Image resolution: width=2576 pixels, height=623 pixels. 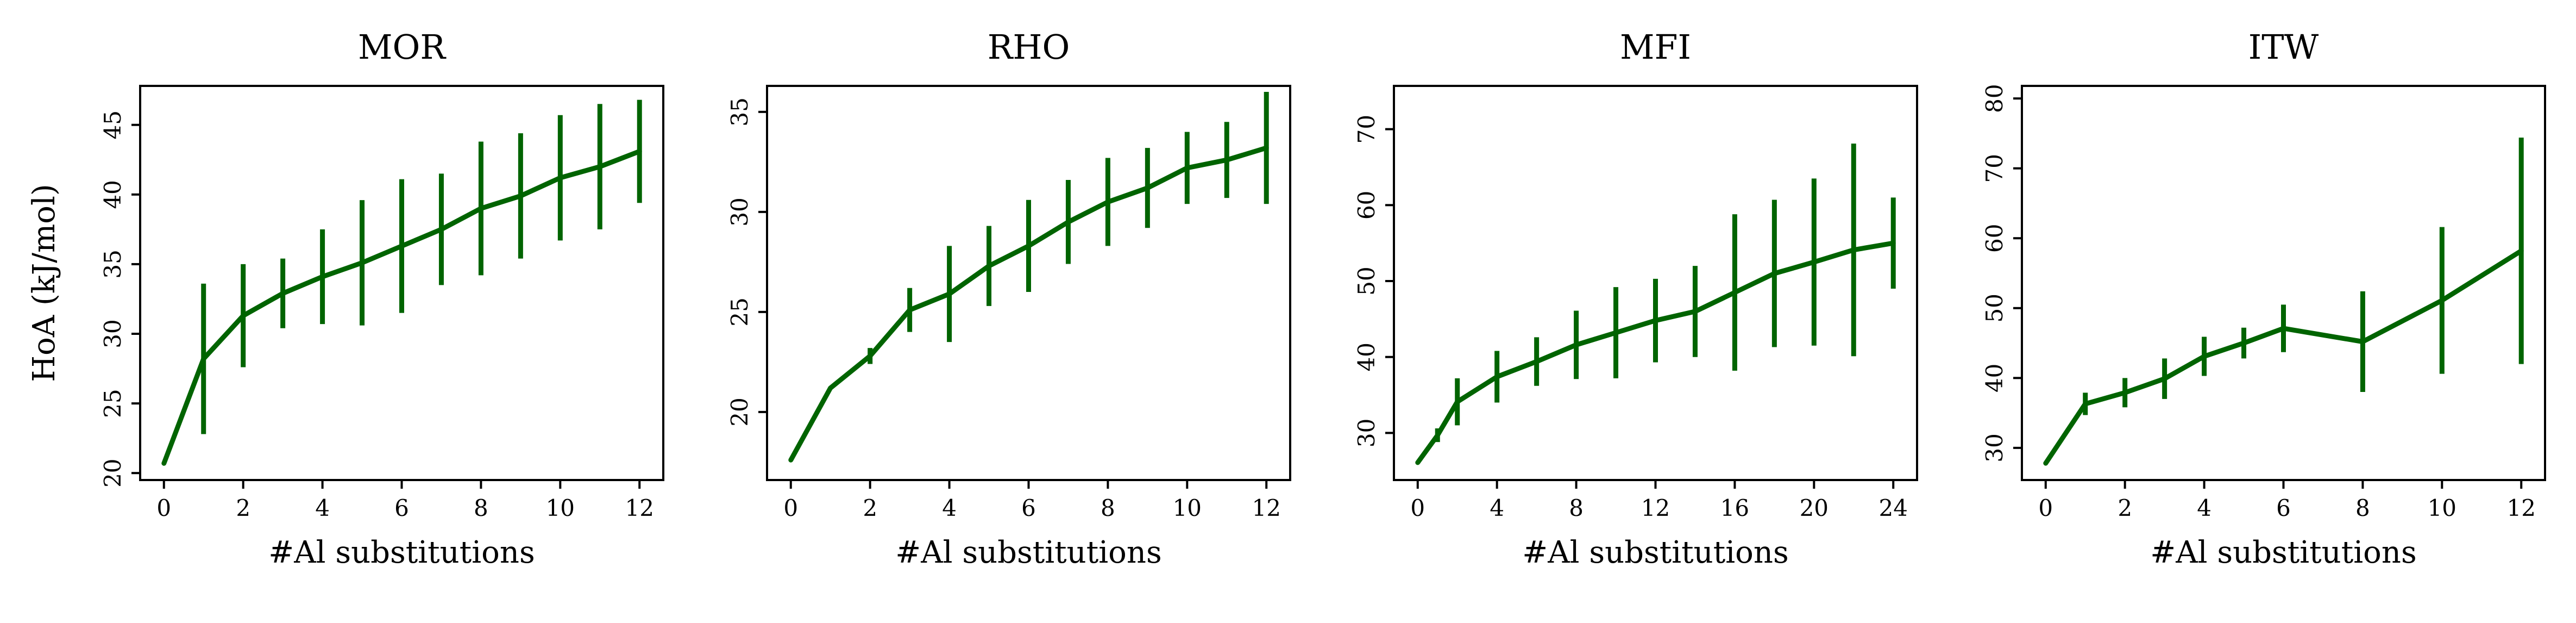 What do you see at coordinates (1655, 47) in the screenshot?
I see `chart-title: MFI` at bounding box center [1655, 47].